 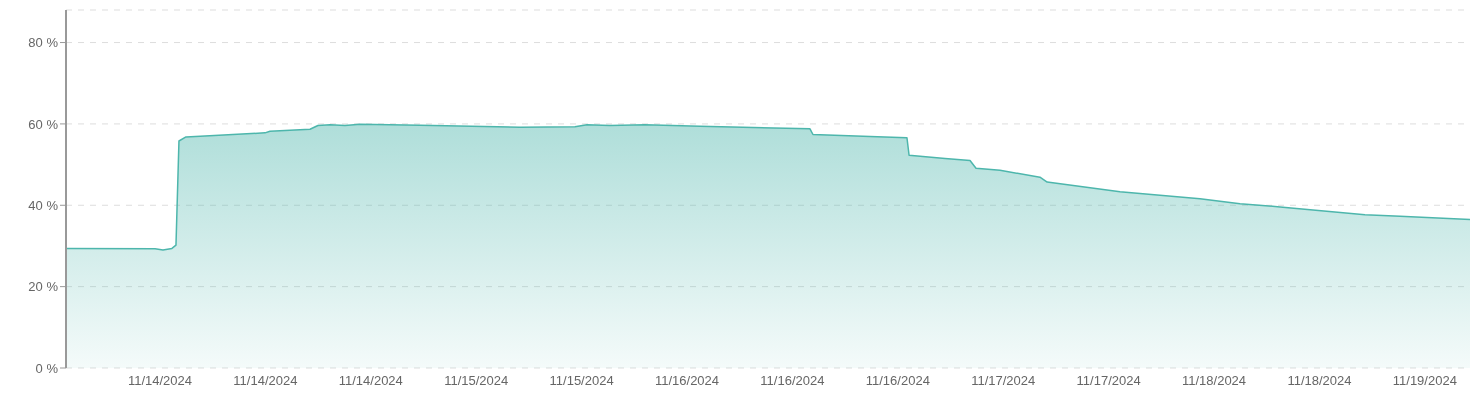 What do you see at coordinates (43, 205) in the screenshot?
I see `y-tick-label: 40 %` at bounding box center [43, 205].